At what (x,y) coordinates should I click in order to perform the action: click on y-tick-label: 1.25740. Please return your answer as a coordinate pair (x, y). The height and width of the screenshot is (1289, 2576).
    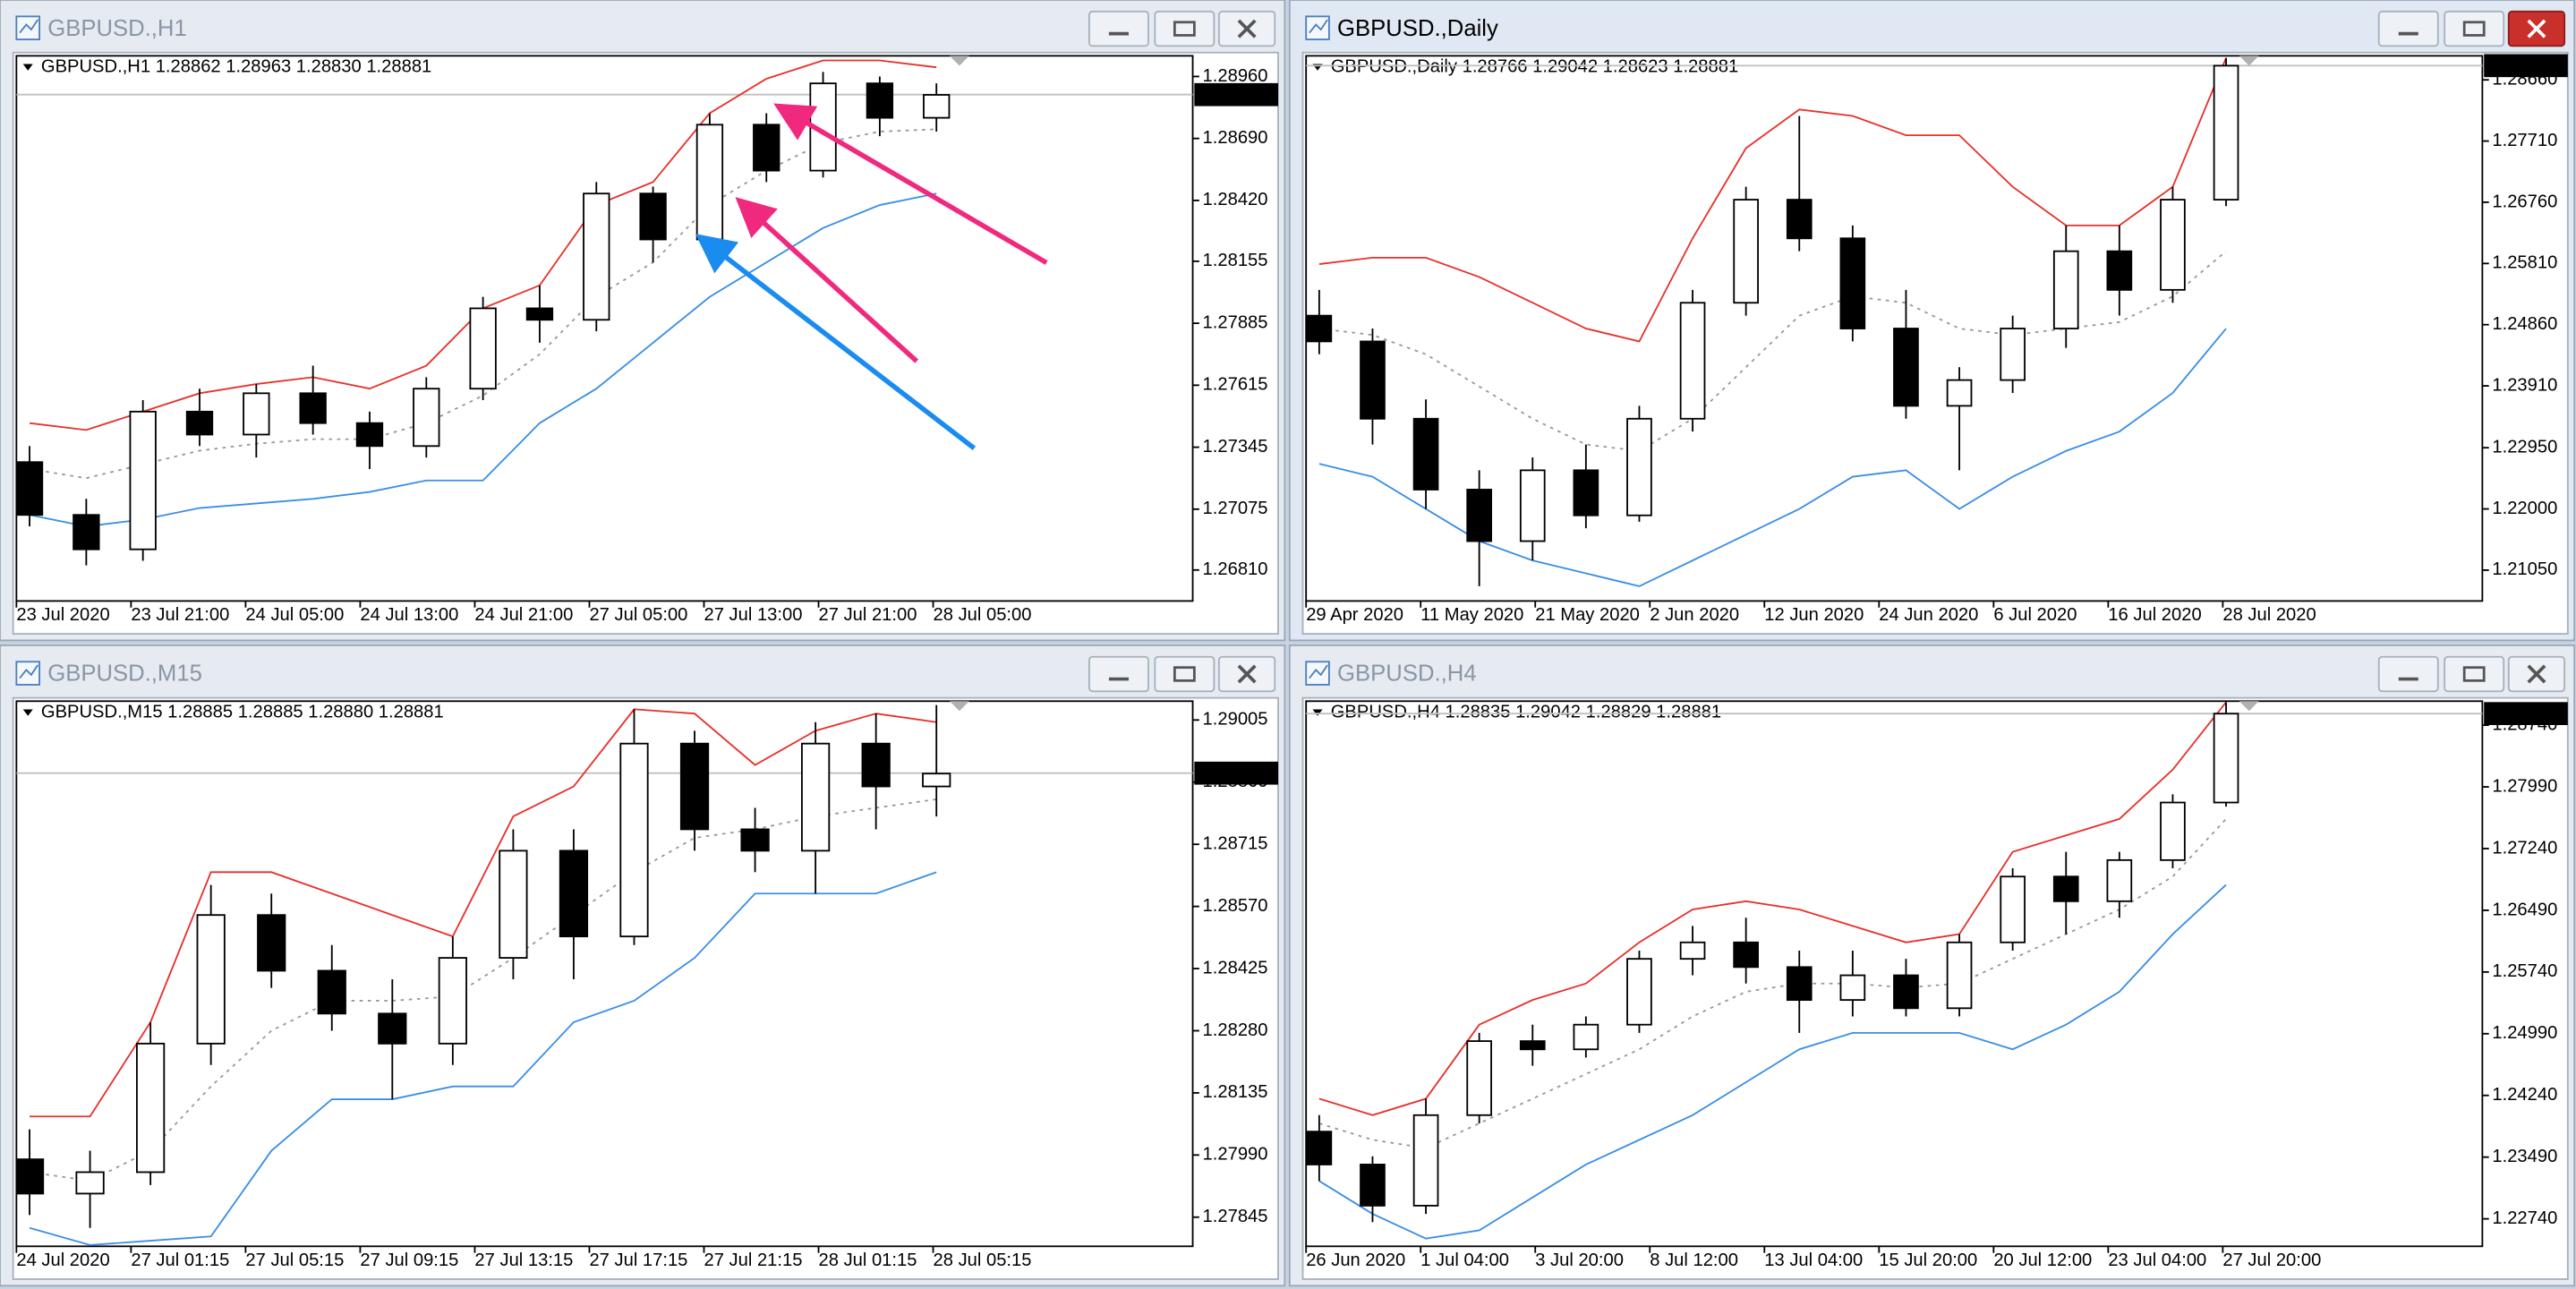
    Looking at the image, I should click on (2524, 971).